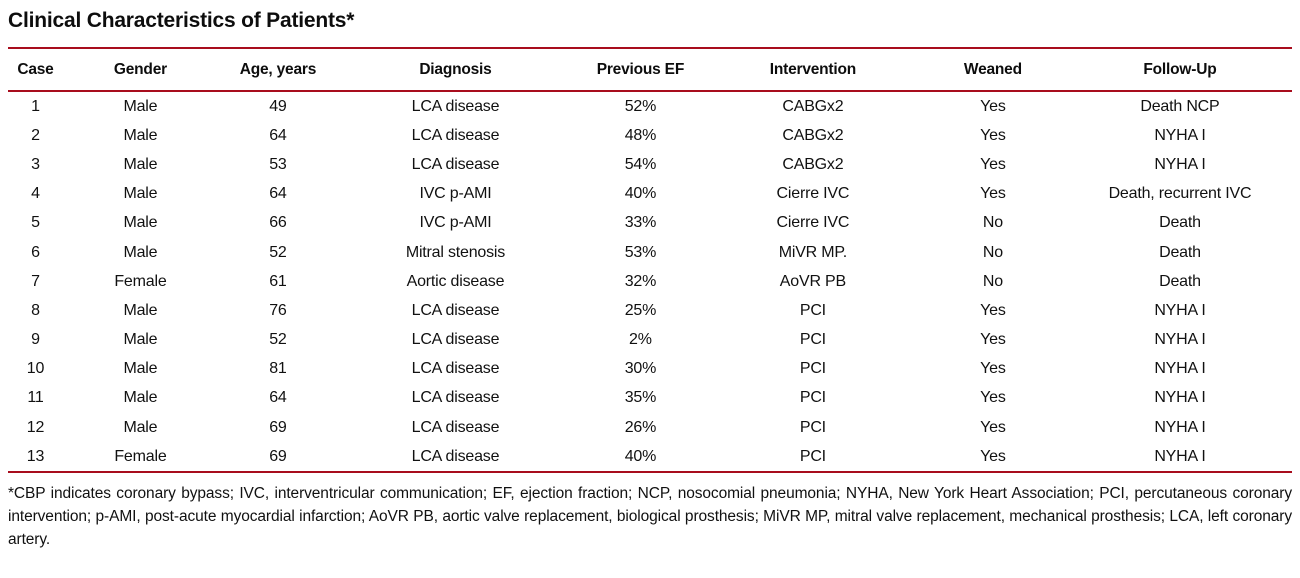  Describe the element at coordinates (640, 164) in the screenshot. I see `cell-previous_ef: 54%` at that location.